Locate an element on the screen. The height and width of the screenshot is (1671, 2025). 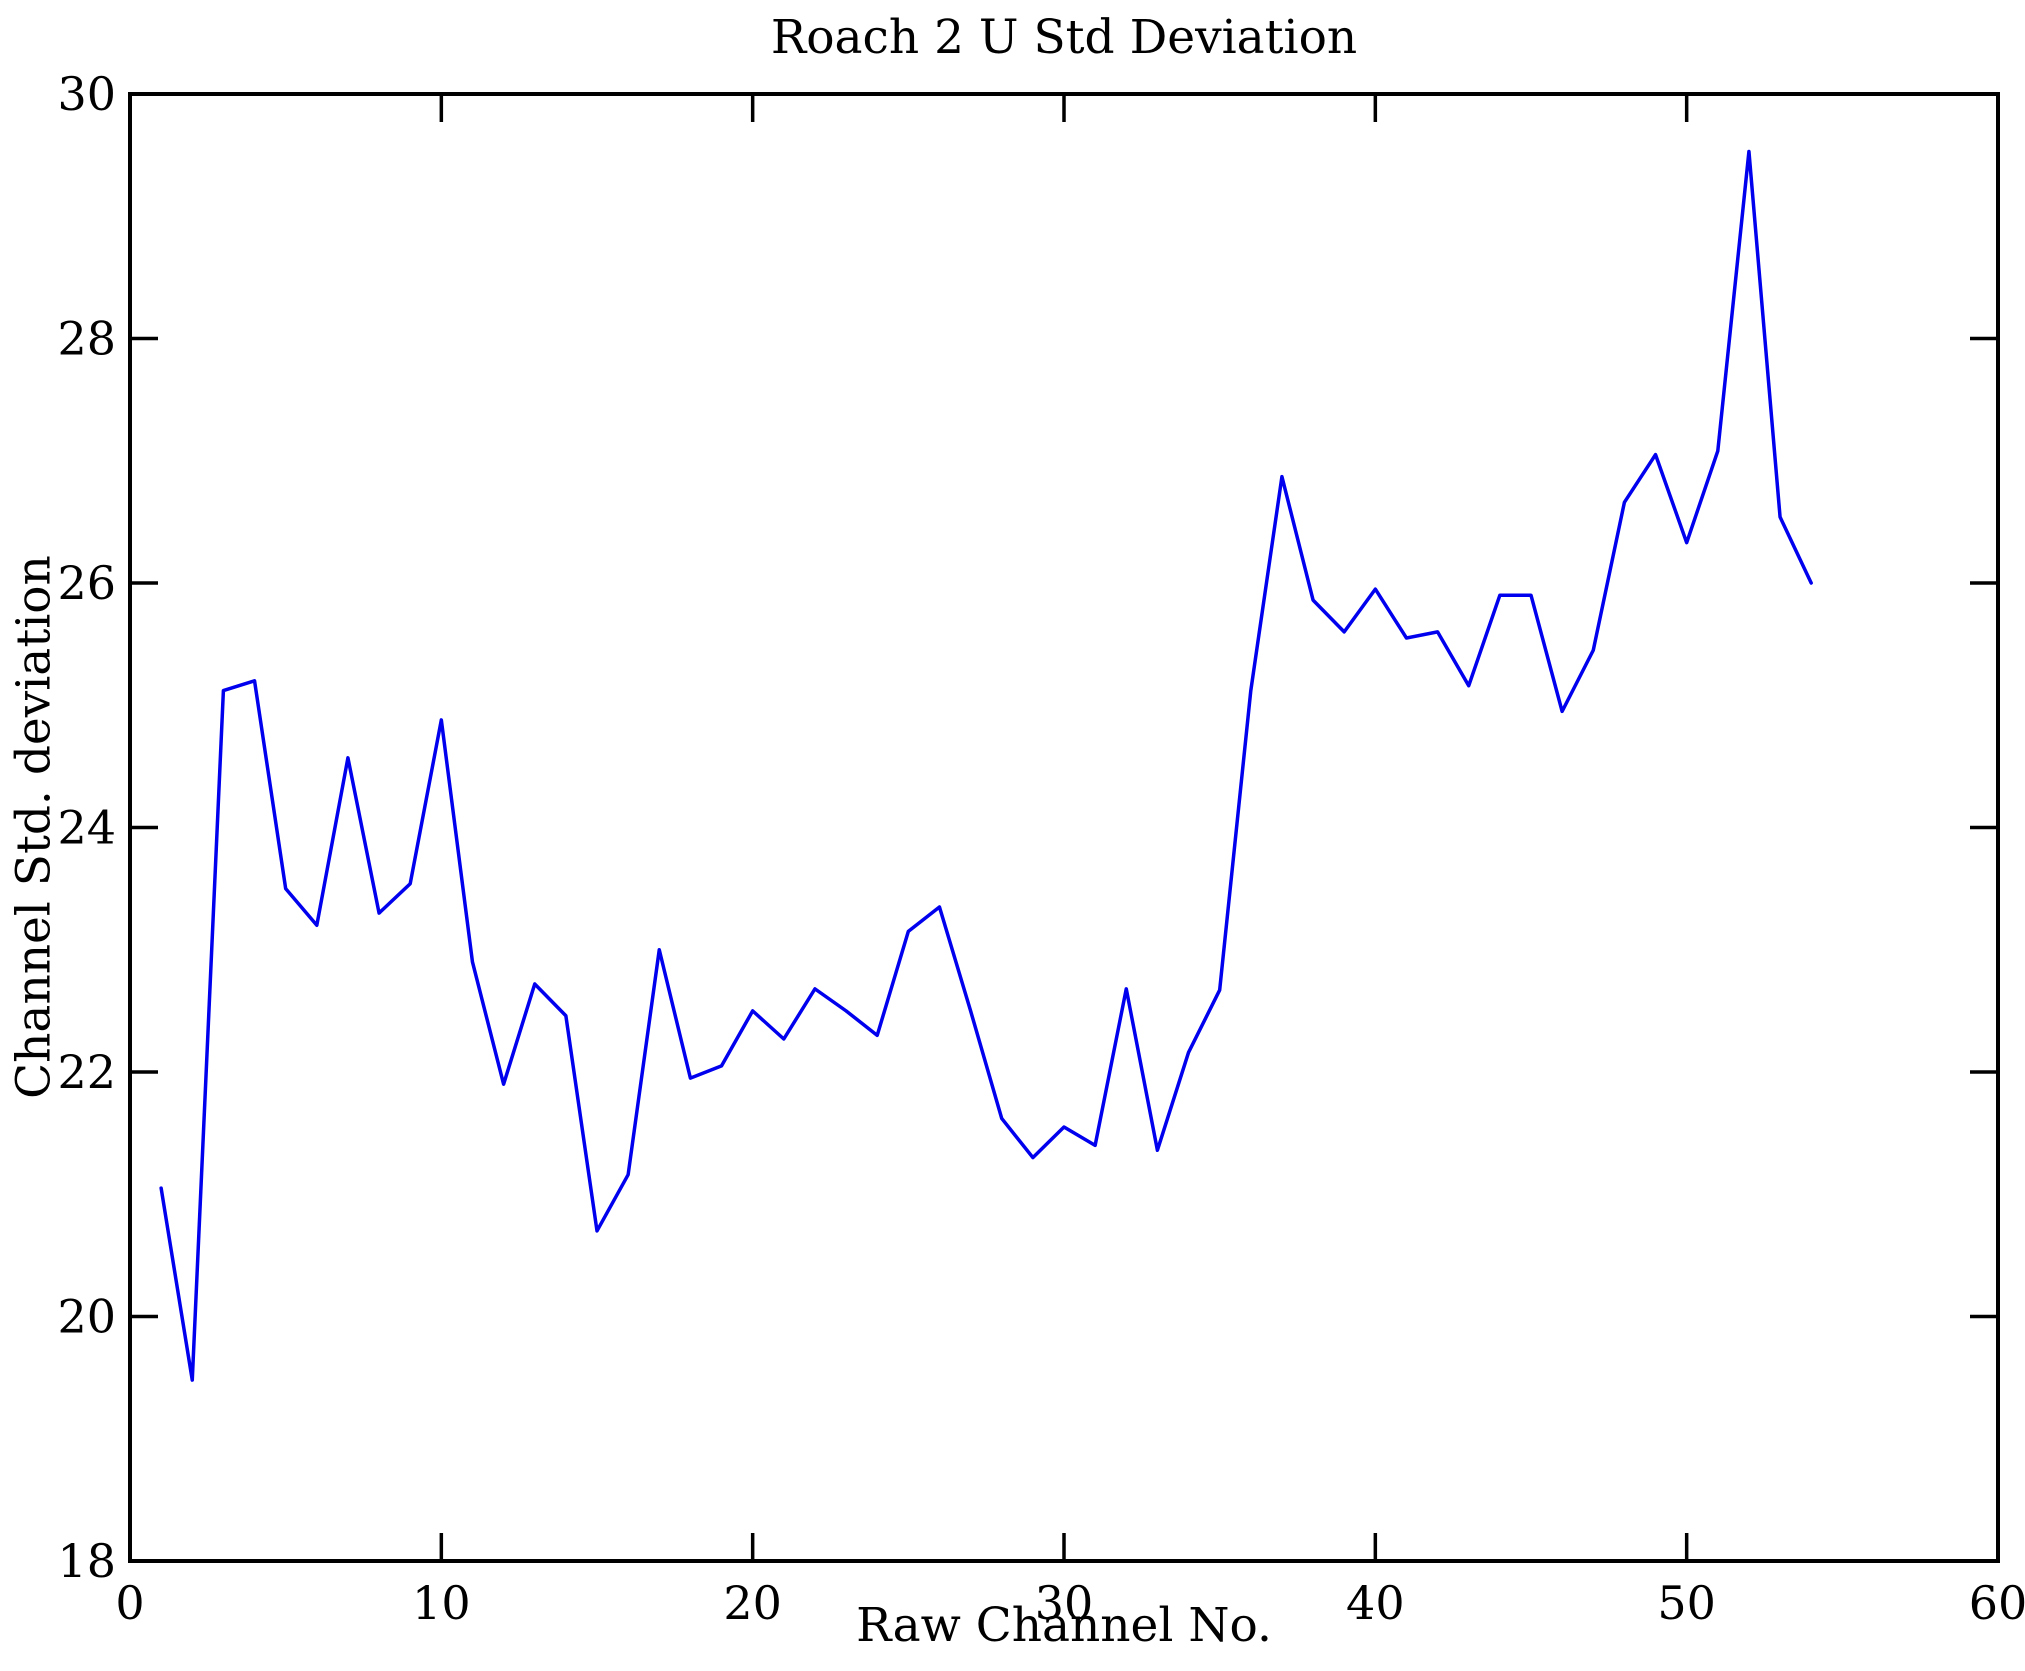
x-tick-label: 30 is located at coordinates (1064, 1603).